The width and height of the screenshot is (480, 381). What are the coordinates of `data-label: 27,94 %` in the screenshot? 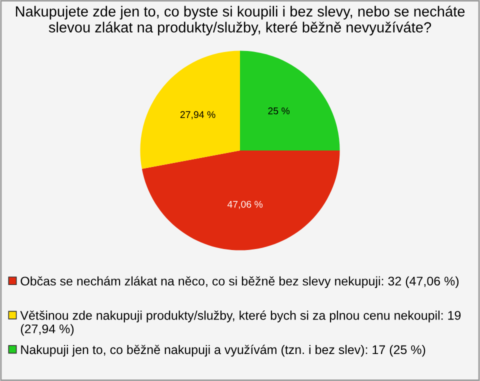 It's located at (198, 115).